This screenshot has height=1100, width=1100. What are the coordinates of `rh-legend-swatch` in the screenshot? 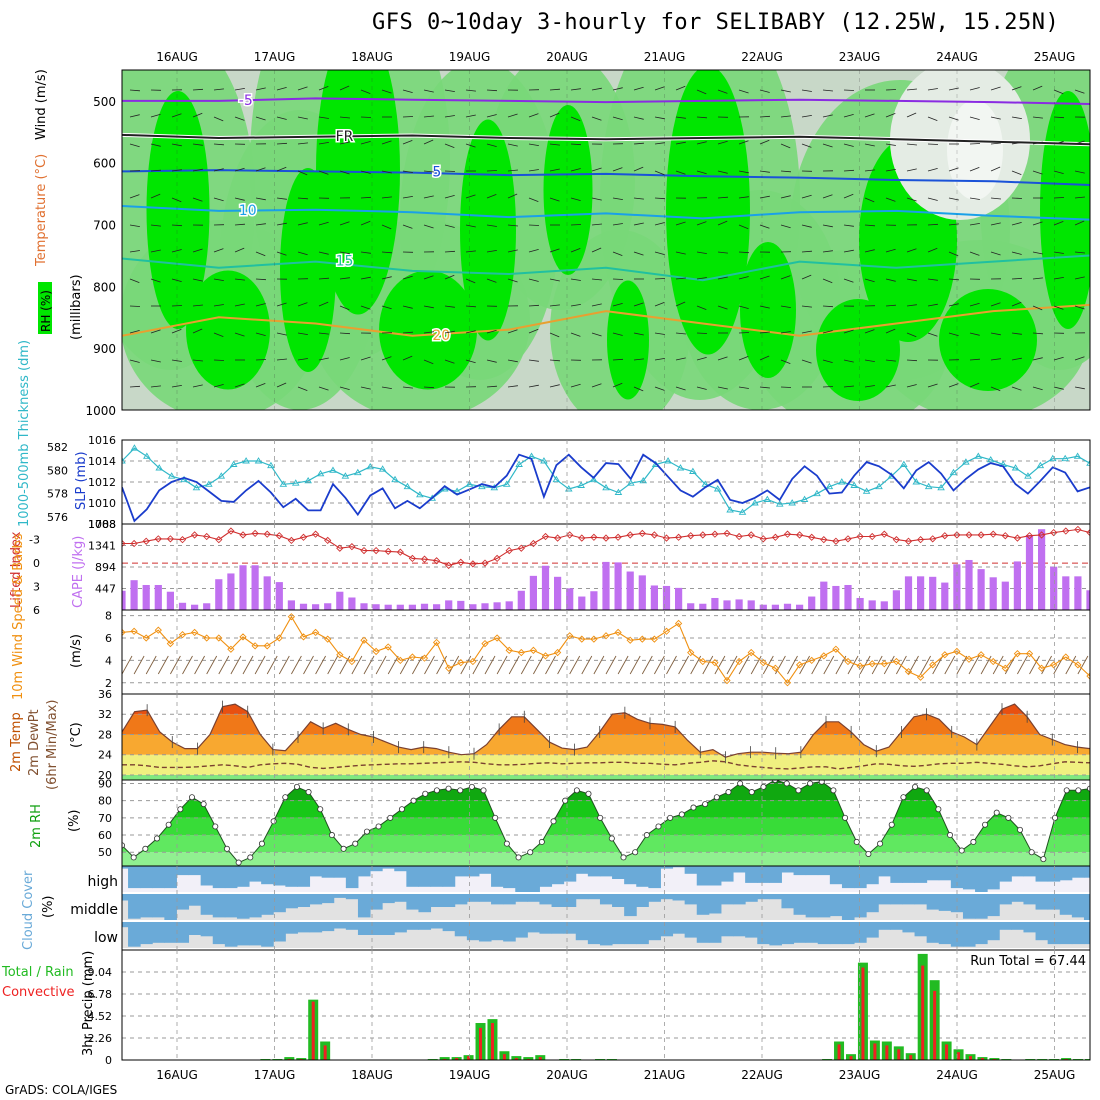 It's located at (45, 308).